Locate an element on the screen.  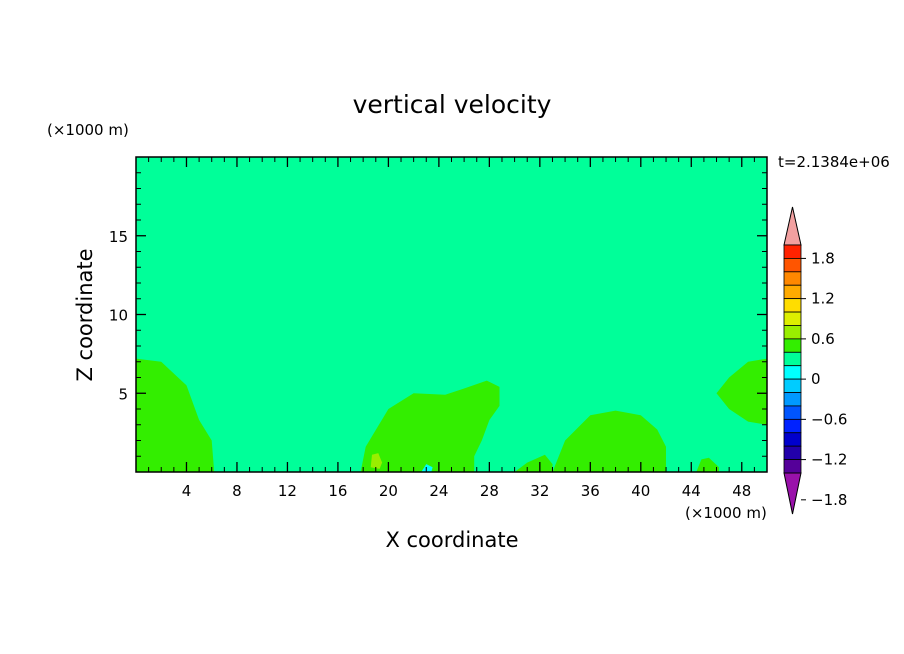
x-axis-label: X coordinate is located at coordinates (451, 540).